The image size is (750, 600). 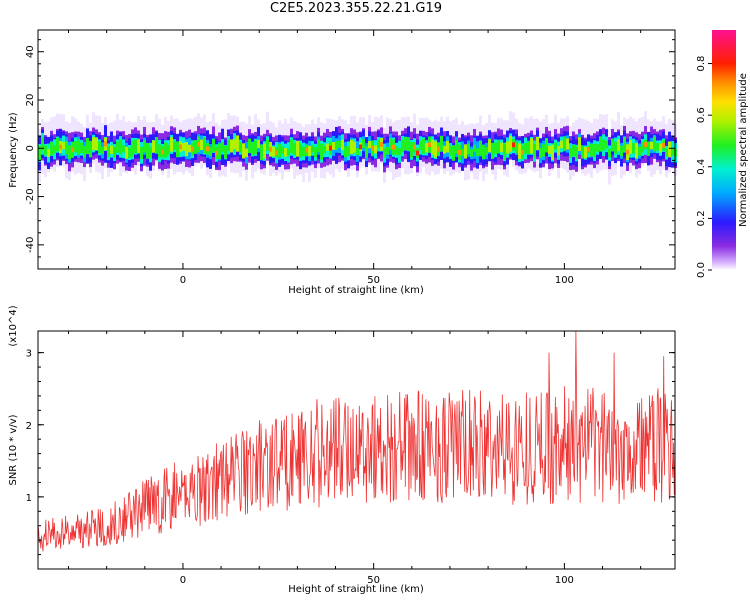 What do you see at coordinates (356, 589) in the screenshot?
I see `snr-xlabel: Height of straight line (km)` at bounding box center [356, 589].